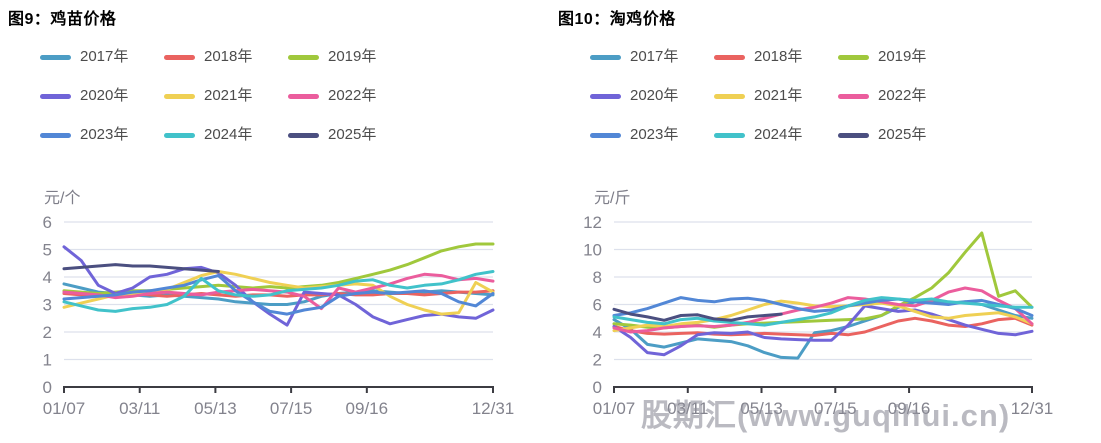 The image size is (1101, 443). Describe the element at coordinates (612, 198) in the screenshot. I see `y-axis-unit: 元/斤` at that location.